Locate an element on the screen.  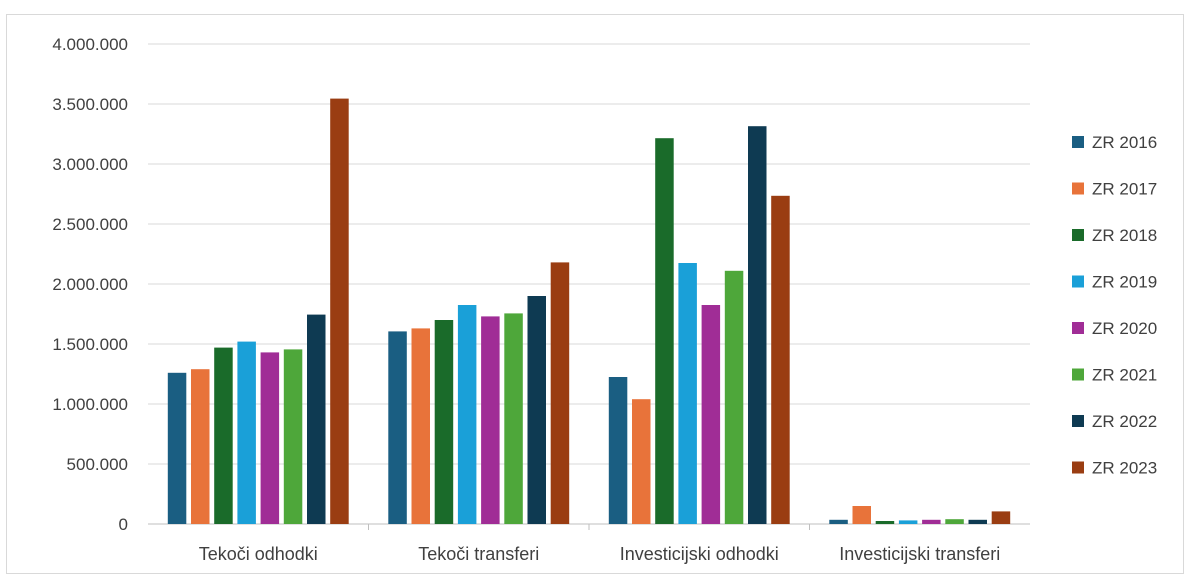
legend-label: ZR 2016 is located at coordinates (1124, 142).